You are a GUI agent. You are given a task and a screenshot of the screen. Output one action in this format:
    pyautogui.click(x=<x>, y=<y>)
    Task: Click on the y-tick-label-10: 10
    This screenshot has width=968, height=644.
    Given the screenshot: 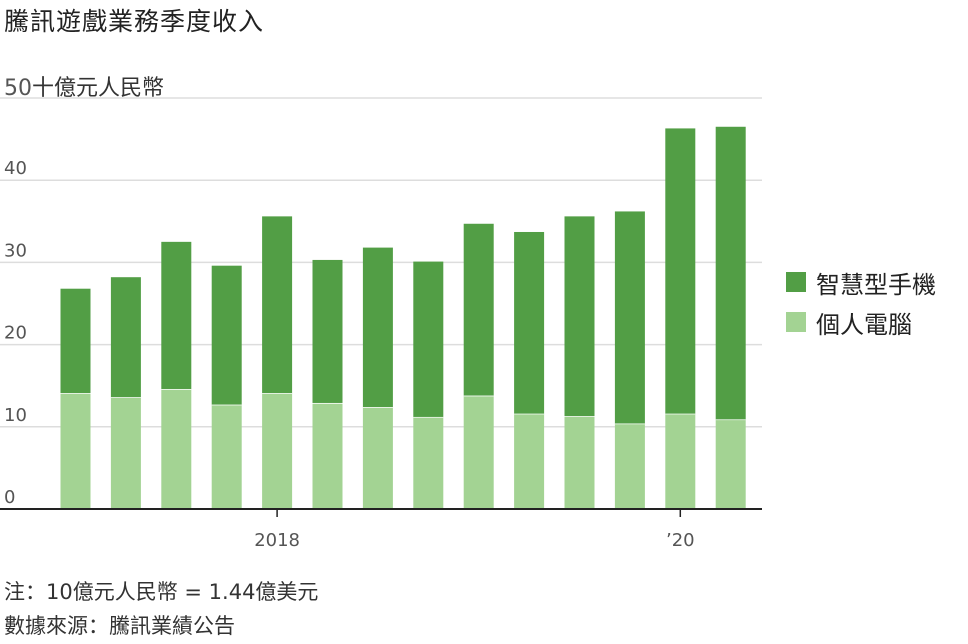 What is the action you would take?
    pyautogui.click(x=15, y=415)
    